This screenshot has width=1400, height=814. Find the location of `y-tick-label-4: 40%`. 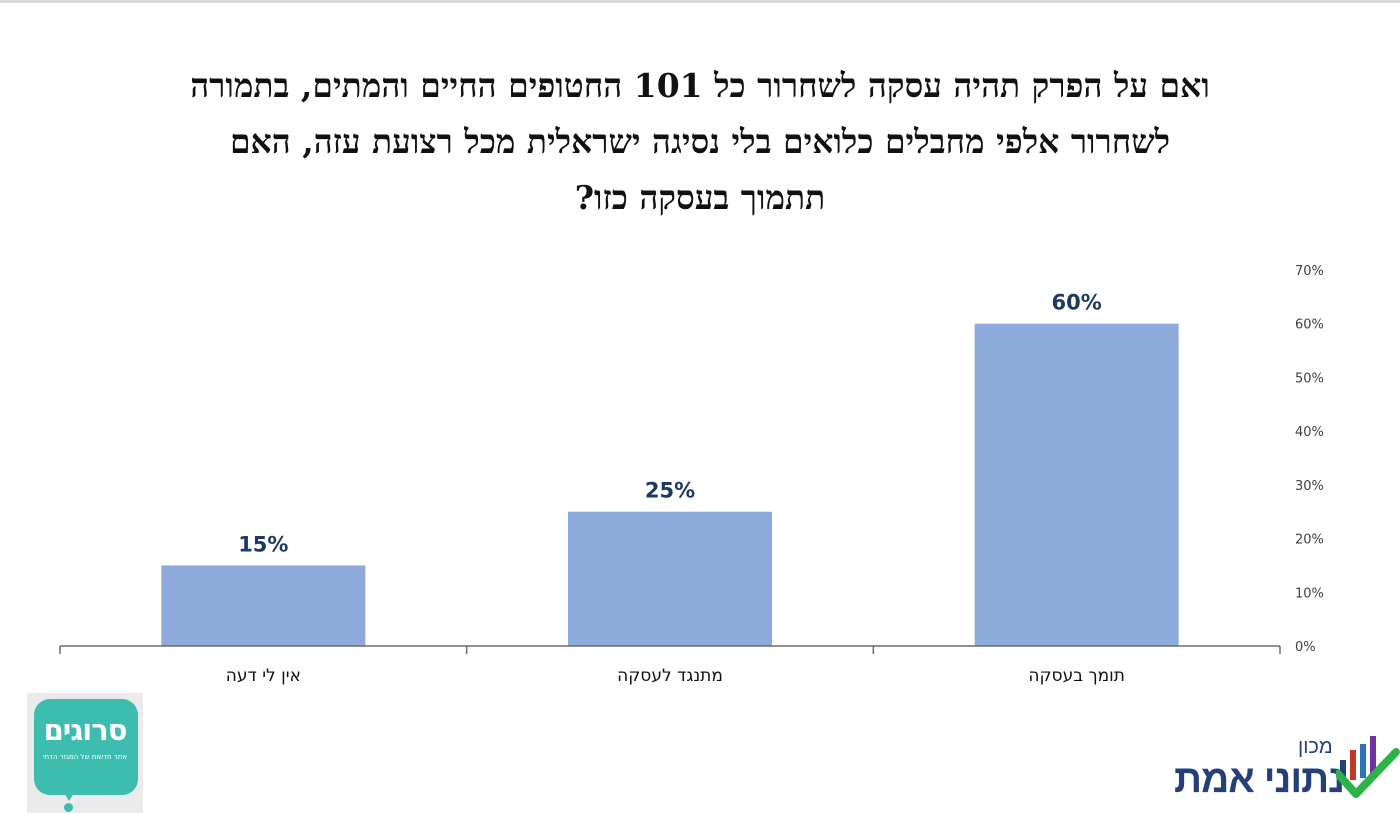

y-tick-label-4: 40% is located at coordinates (1309, 432).